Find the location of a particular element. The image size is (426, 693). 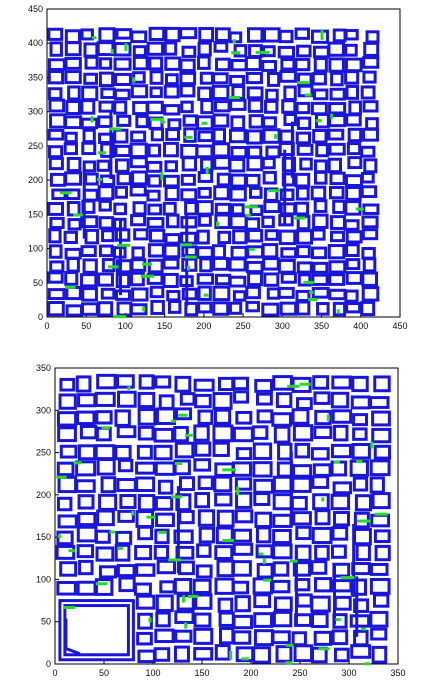

large-rectangle-inner is located at coordinates (96, 630).